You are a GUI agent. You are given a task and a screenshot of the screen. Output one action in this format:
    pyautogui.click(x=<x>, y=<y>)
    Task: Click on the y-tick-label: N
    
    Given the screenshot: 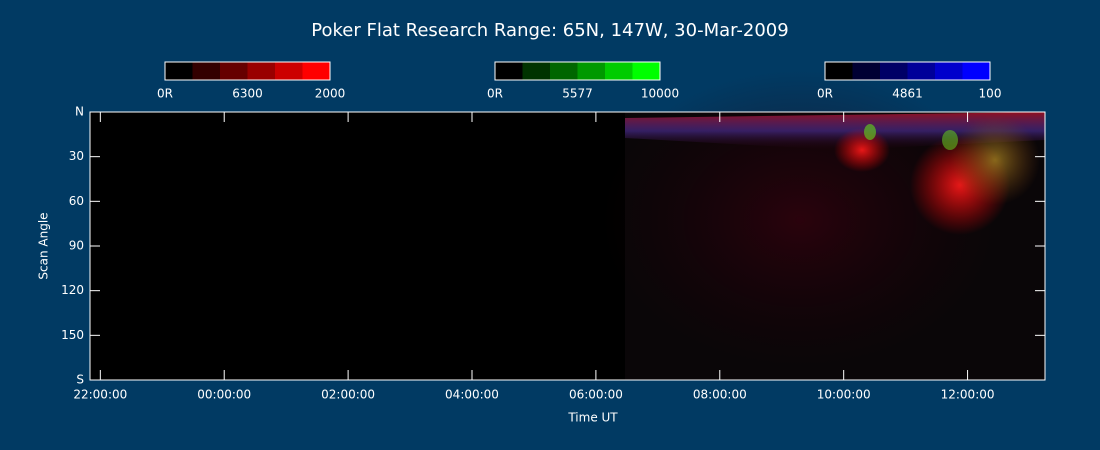 What is the action you would take?
    pyautogui.click(x=79, y=112)
    